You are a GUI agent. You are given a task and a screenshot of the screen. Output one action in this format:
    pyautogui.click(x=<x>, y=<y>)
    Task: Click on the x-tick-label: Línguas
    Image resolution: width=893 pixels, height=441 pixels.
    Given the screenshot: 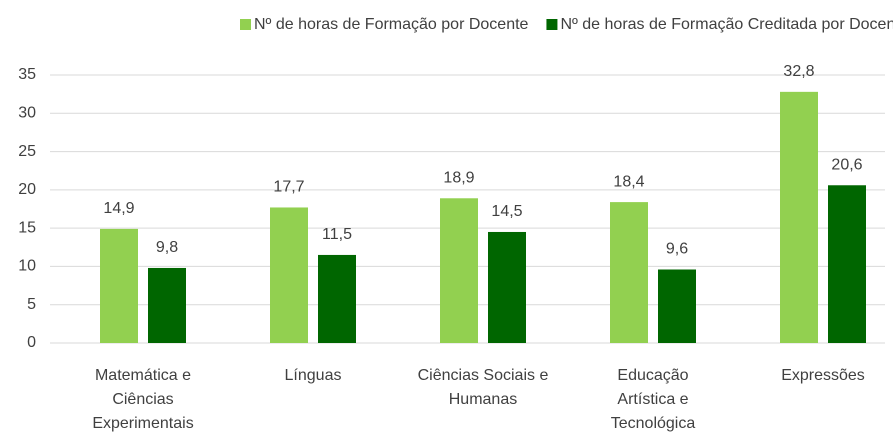 What is the action you would take?
    pyautogui.click(x=313, y=375)
    